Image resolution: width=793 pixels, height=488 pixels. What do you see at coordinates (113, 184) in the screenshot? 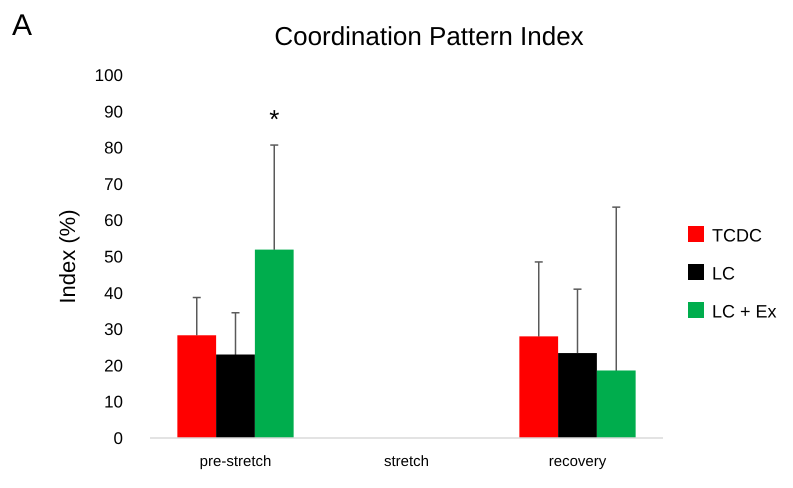
I see `y-tick-label: 70` at bounding box center [113, 184].